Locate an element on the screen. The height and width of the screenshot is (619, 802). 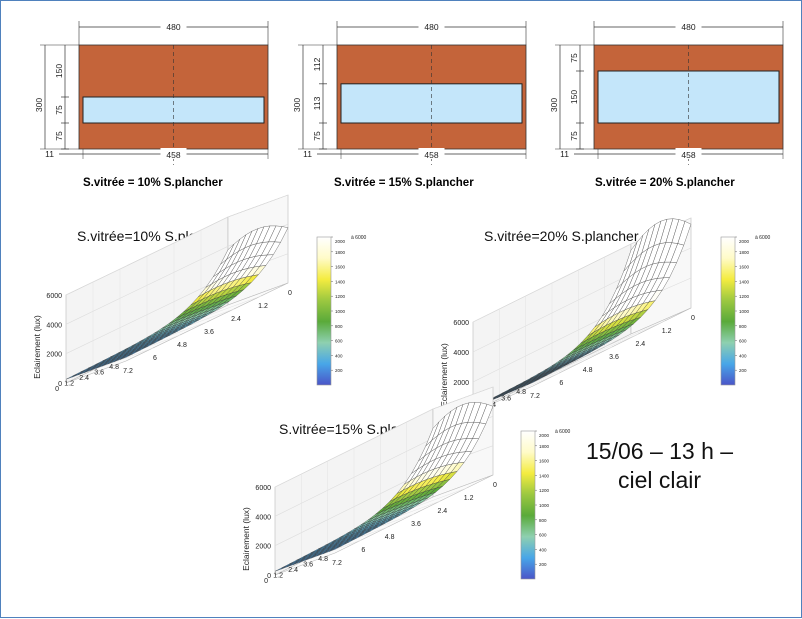
z-tick-label: 0 is located at coordinates (269, 576).